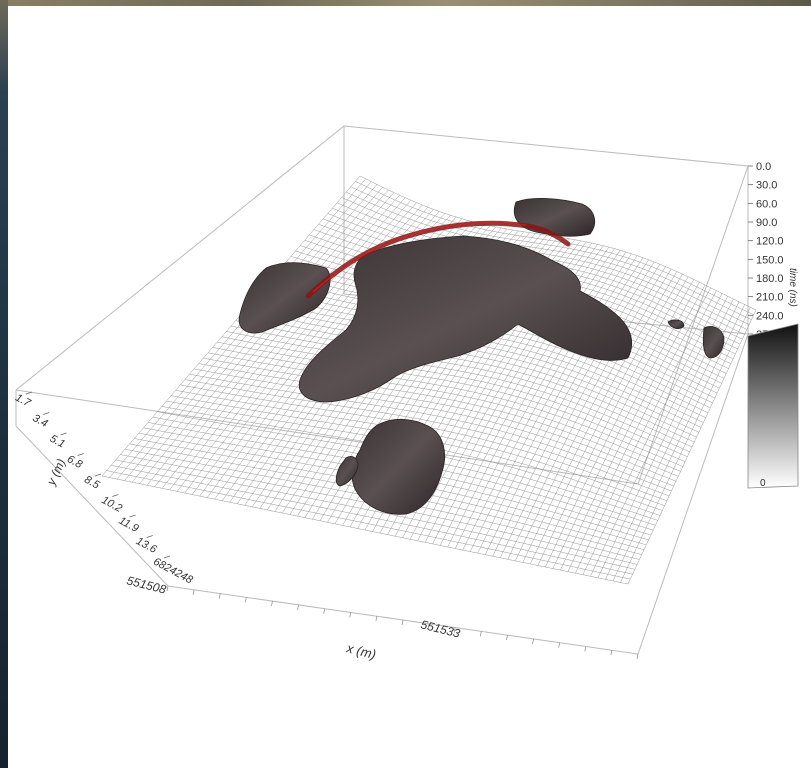  Describe the element at coordinates (360, 651) in the screenshot. I see `x-axis-title: x (m)` at that location.